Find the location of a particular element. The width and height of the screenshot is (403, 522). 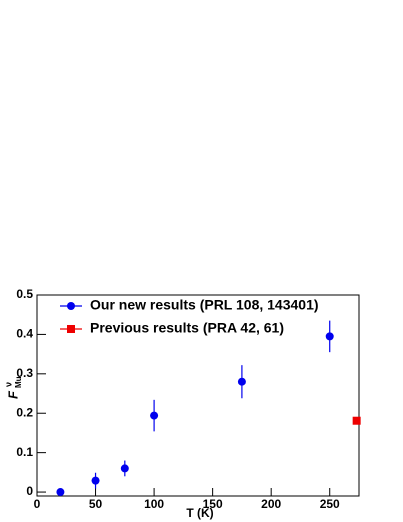

legend-label: Previous results (PRA 42, 61) is located at coordinates (187, 328).